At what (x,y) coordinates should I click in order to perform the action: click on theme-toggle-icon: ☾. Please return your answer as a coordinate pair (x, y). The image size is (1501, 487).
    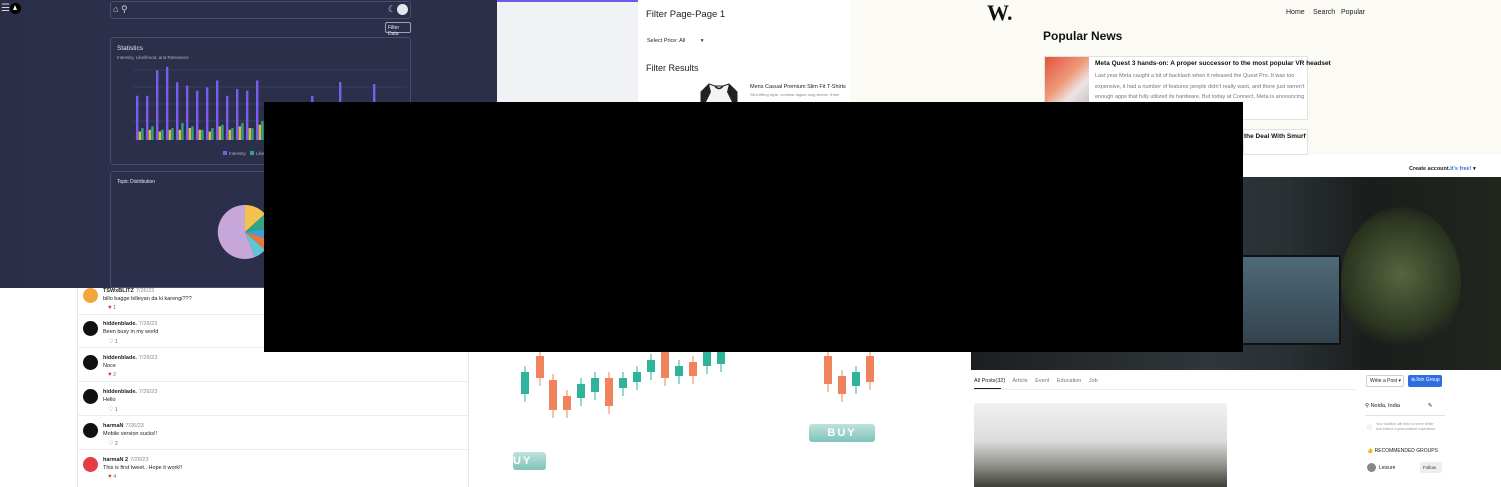
    Looking at the image, I should click on (391, 9).